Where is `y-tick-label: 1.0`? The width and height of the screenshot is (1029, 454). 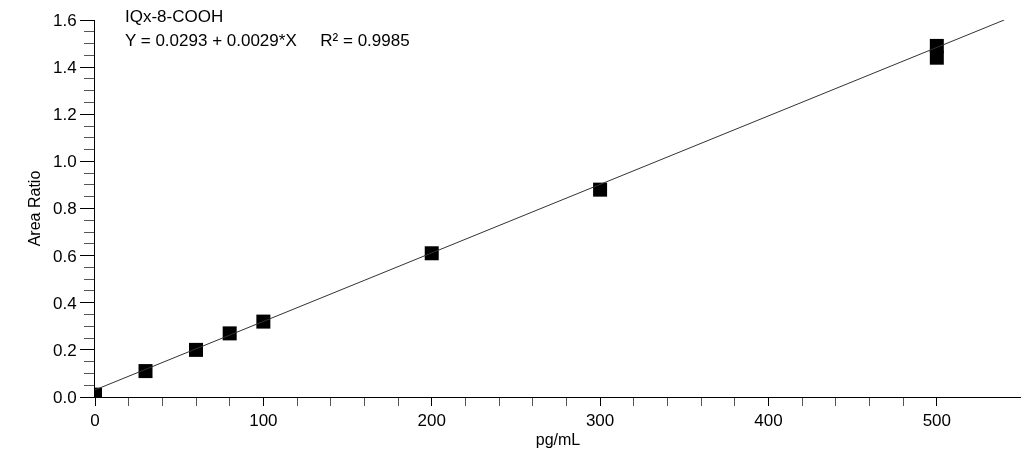
y-tick-label: 1.0 is located at coordinates (64, 162).